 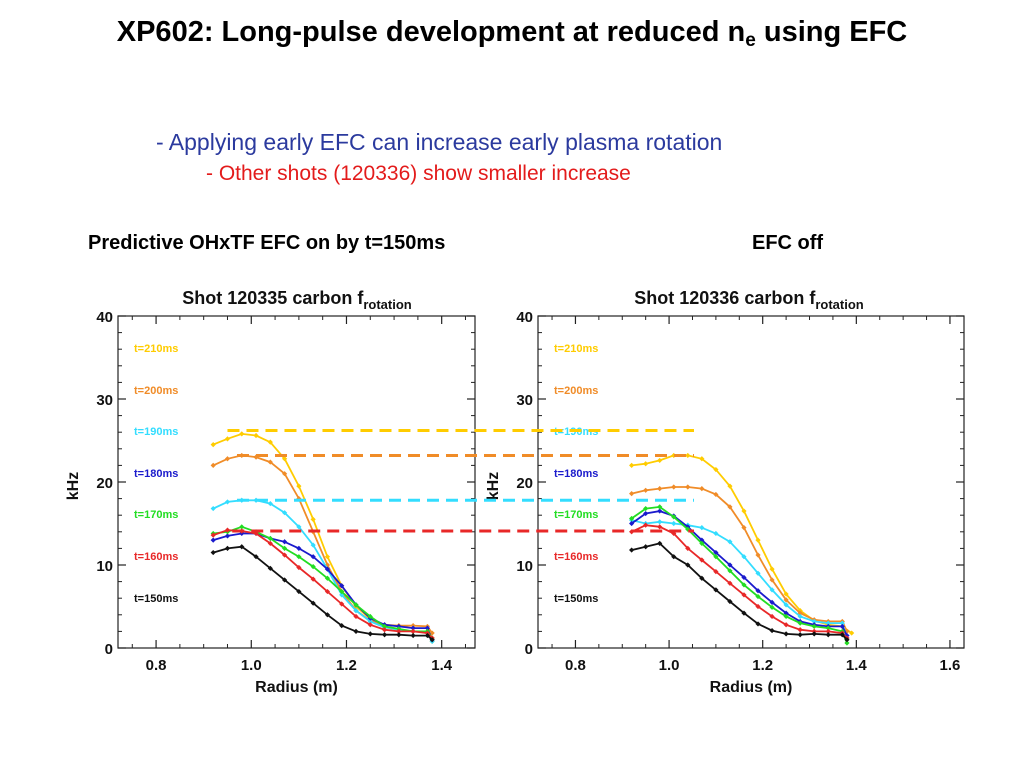 I want to click on panel-label-efc-off: EFC off, so click(x=788, y=243).